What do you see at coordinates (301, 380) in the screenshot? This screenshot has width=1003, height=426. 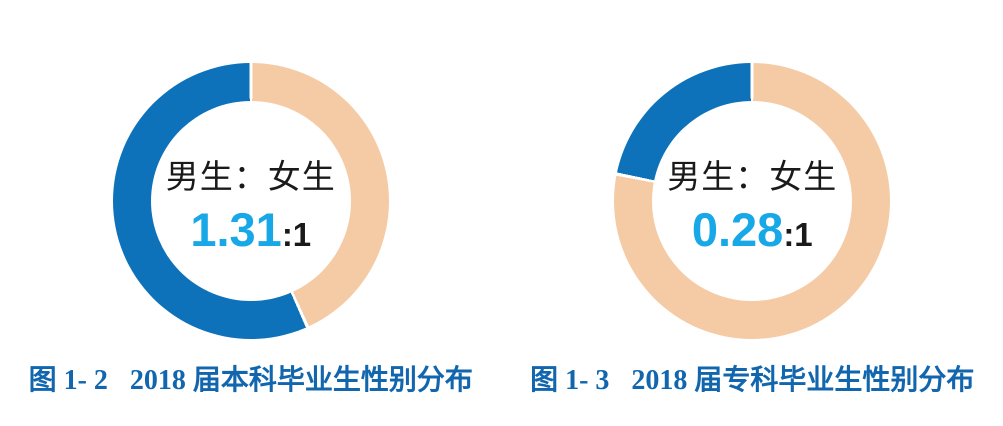 I see `caption-title: 2018 届本科毕业生性别分布` at bounding box center [301, 380].